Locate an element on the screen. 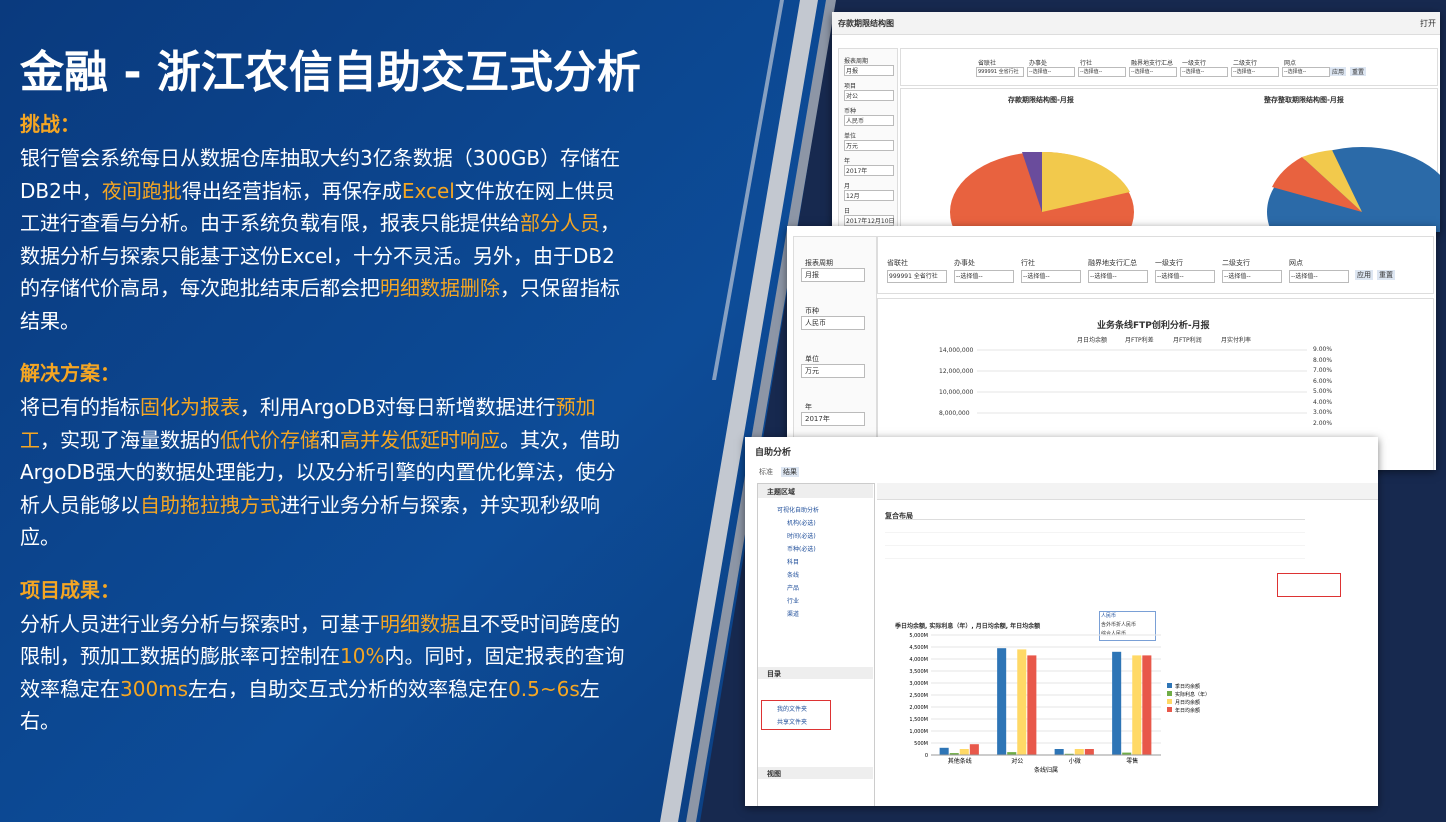 The width and height of the screenshot is (1446, 822). filter-value: 月报 is located at coordinates (812, 275).